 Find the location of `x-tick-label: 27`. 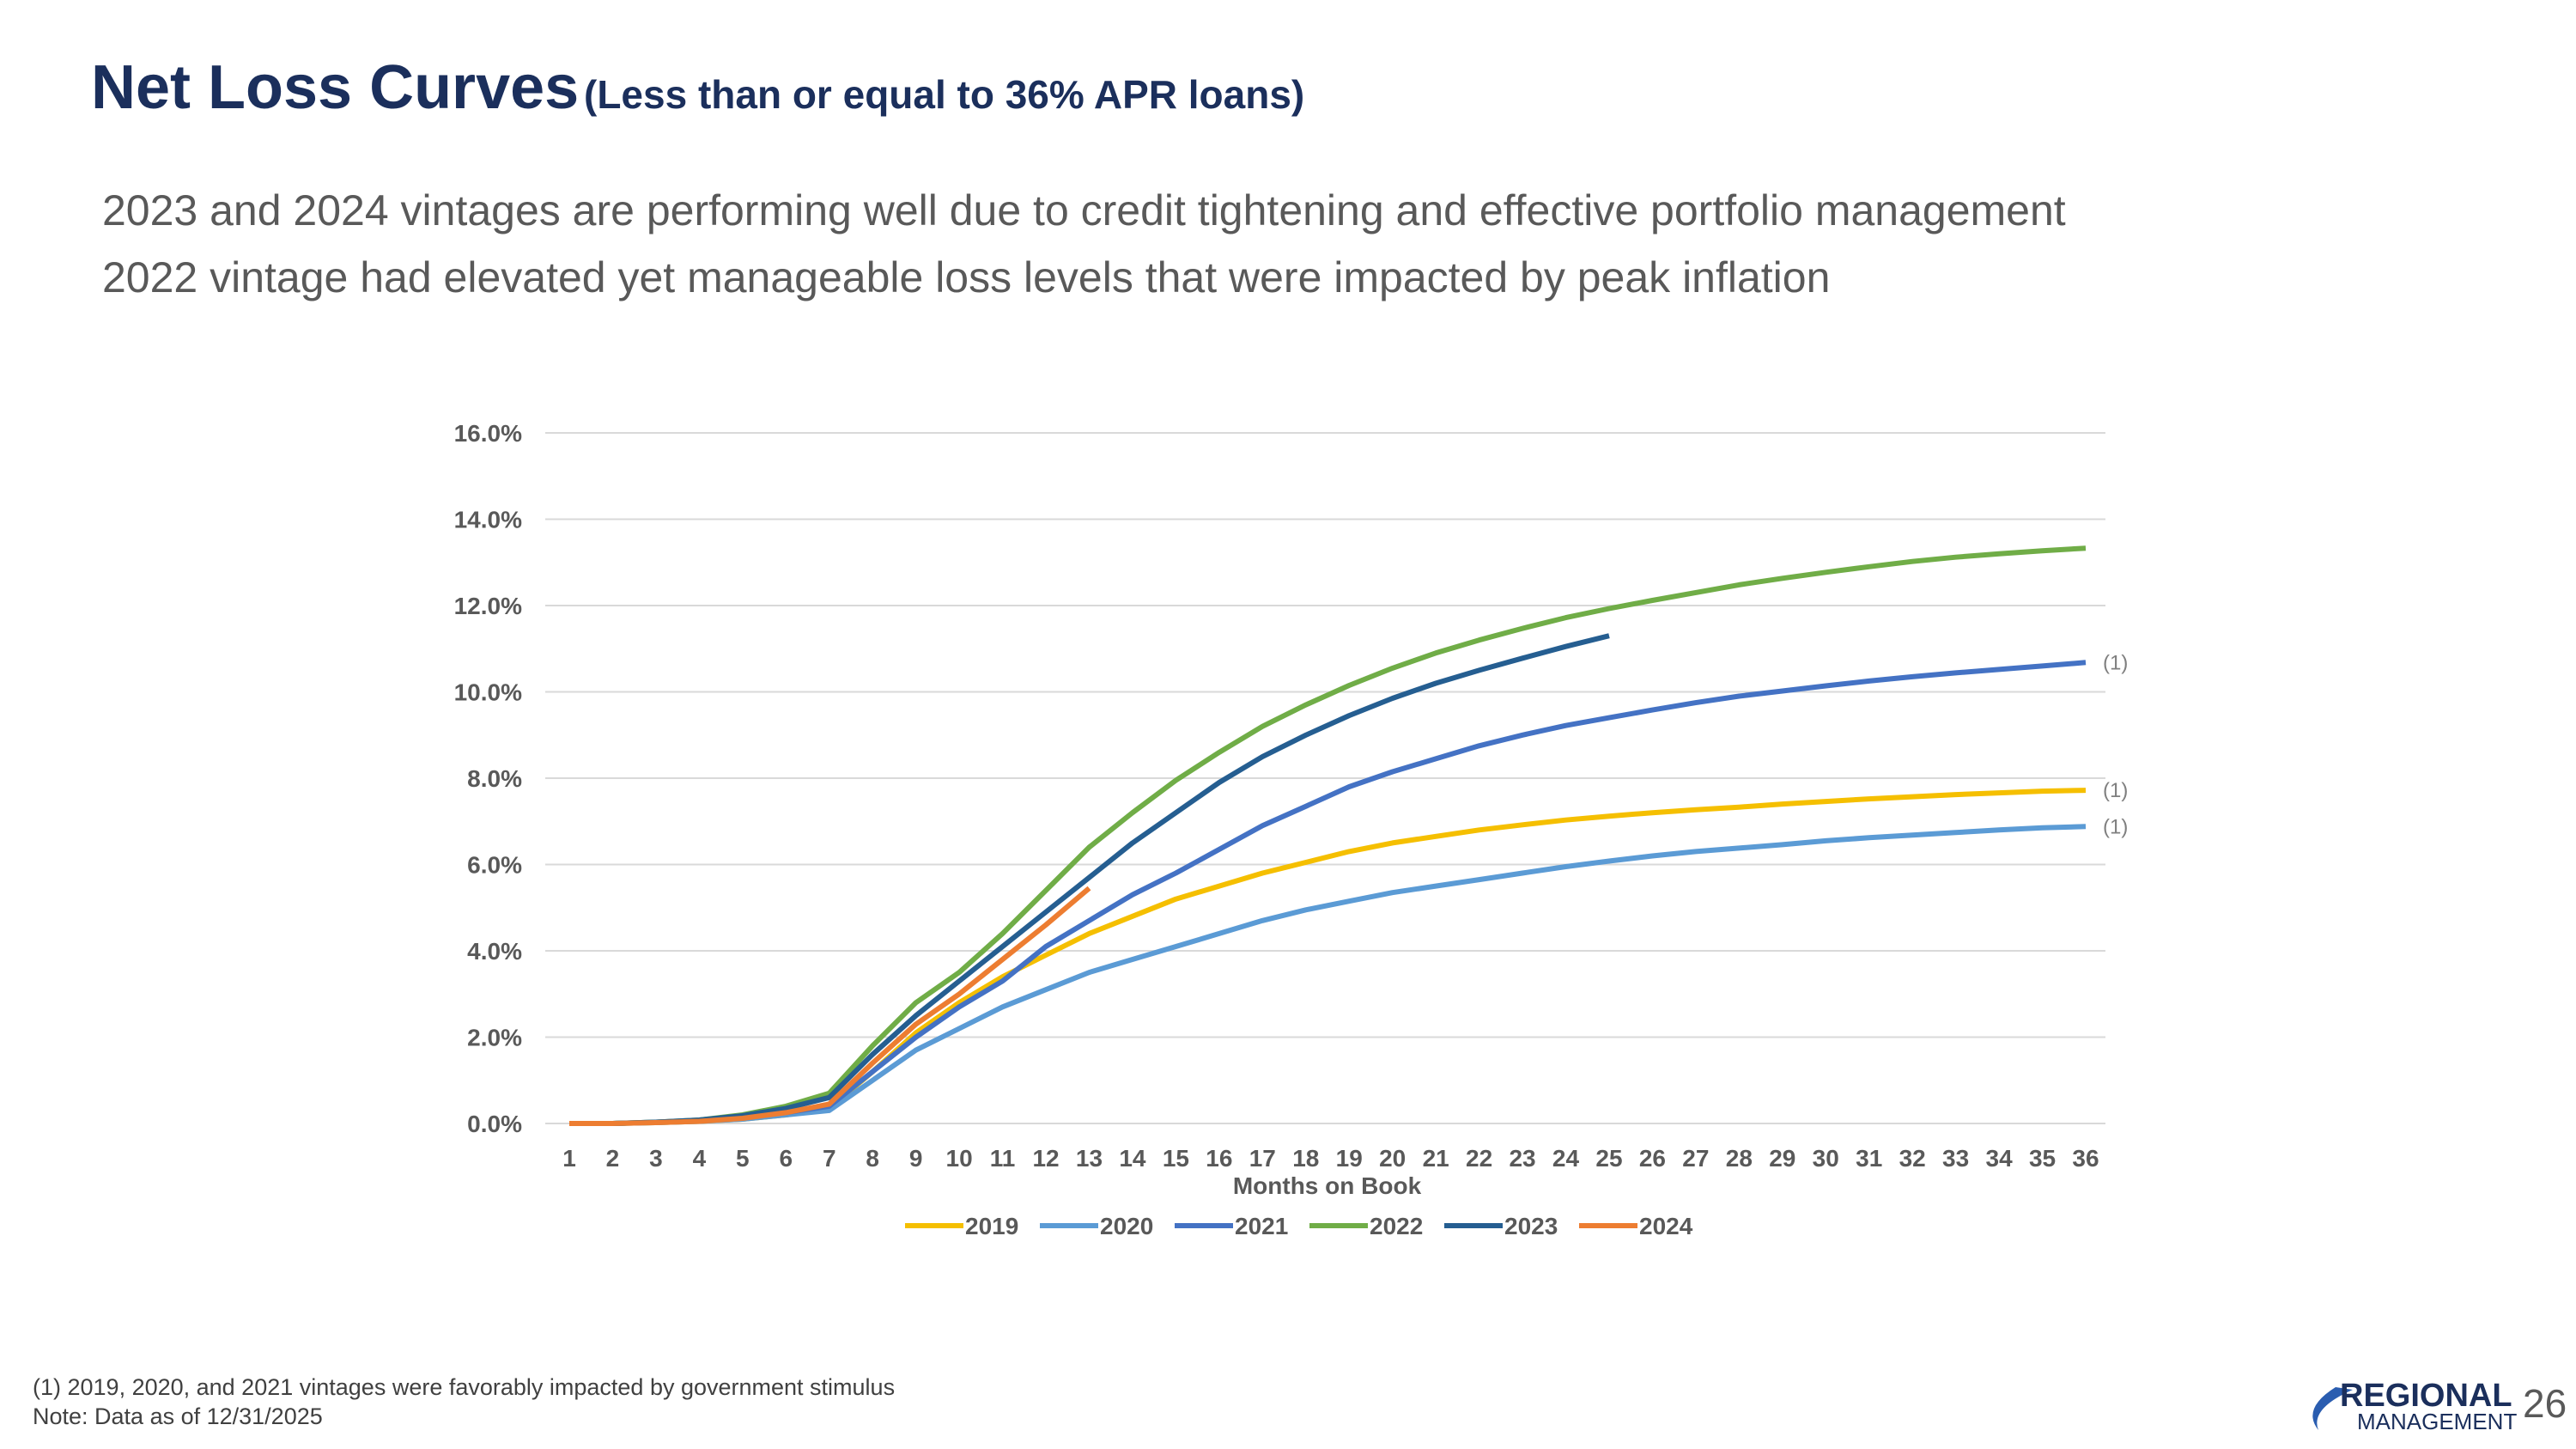

x-tick-label: 27 is located at coordinates (1696, 1158).